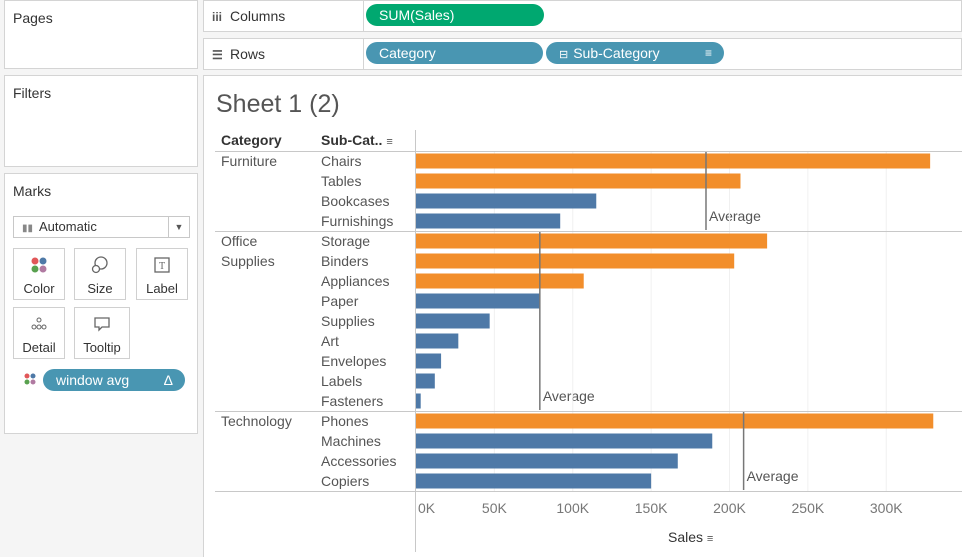 The width and height of the screenshot is (962, 557). I want to click on subcategory-header: Sub-Cat.. ≡, so click(357, 140).